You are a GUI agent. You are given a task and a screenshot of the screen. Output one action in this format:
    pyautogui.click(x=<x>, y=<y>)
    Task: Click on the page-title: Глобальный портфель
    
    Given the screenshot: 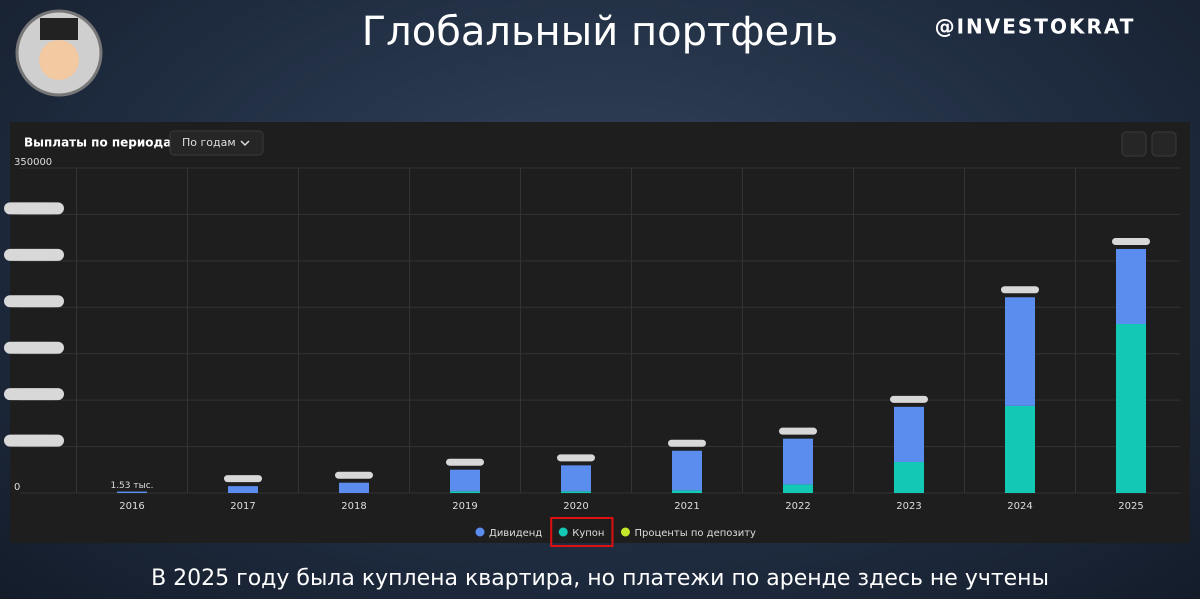 What is the action you would take?
    pyautogui.click(x=600, y=32)
    